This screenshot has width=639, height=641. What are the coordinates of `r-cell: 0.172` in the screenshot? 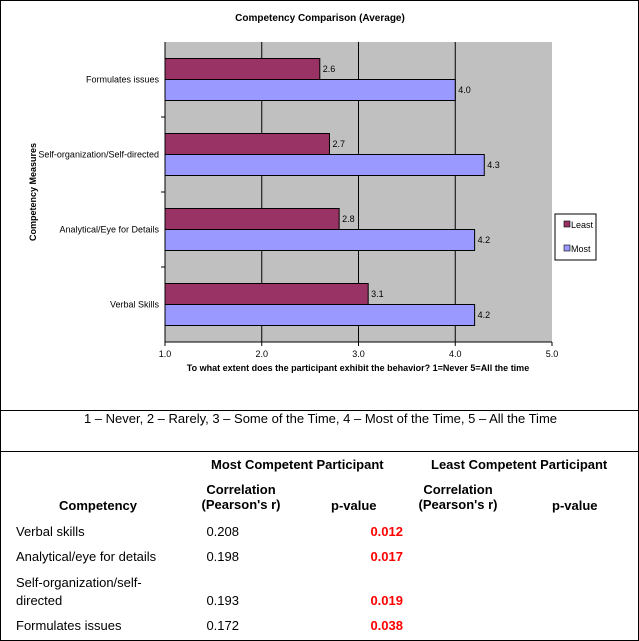 It's located at (222, 625).